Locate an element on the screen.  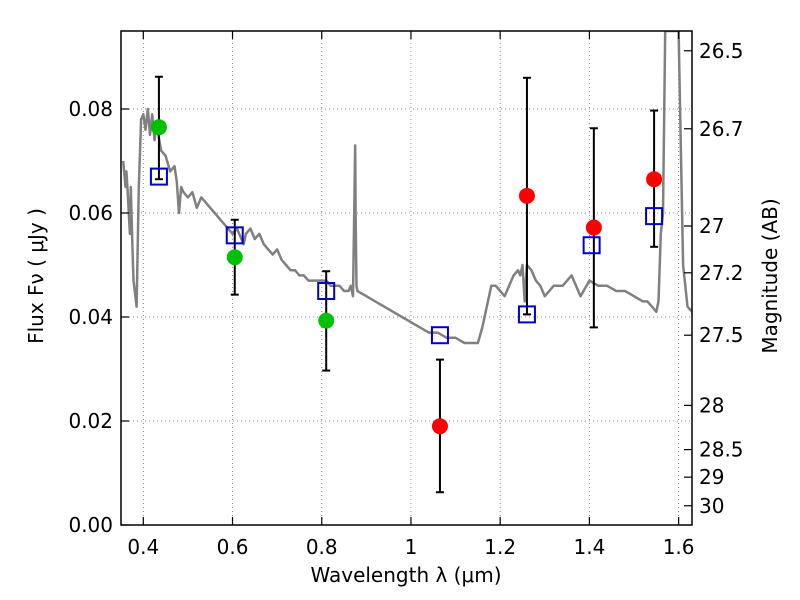
y2-tick-label: 28 is located at coordinates (711, 405).